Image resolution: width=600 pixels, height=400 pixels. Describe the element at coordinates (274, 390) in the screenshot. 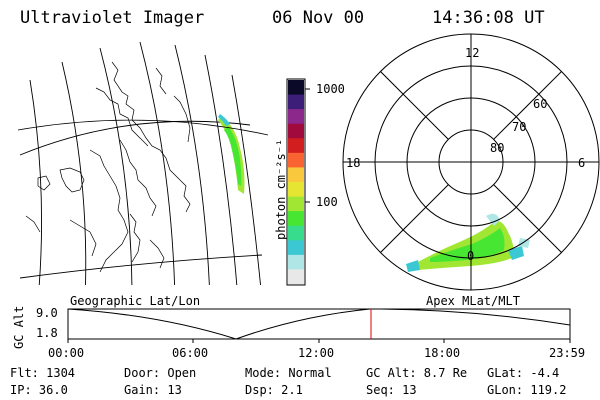

I see `status-dsp: Dsp: 2.1` at that location.